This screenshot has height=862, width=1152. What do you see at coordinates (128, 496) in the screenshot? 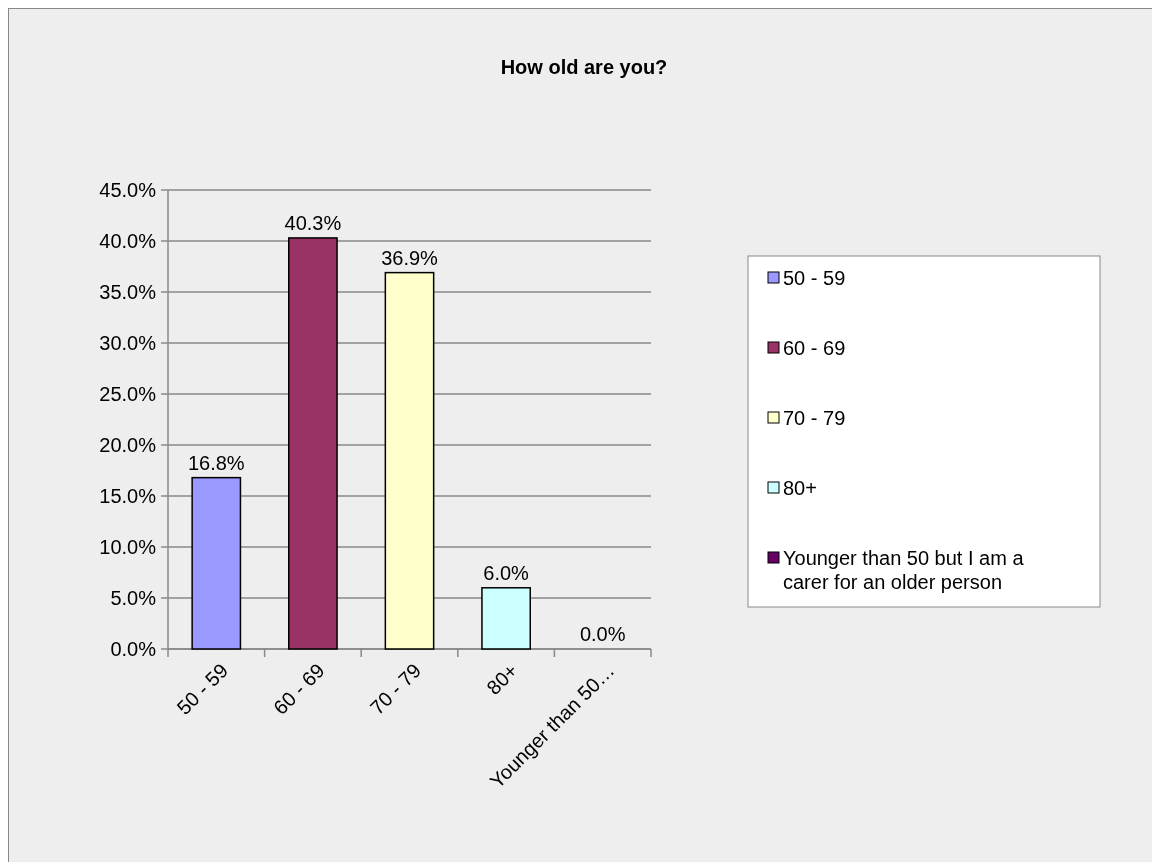
I see `y-tick-label: 15.0%` at bounding box center [128, 496].